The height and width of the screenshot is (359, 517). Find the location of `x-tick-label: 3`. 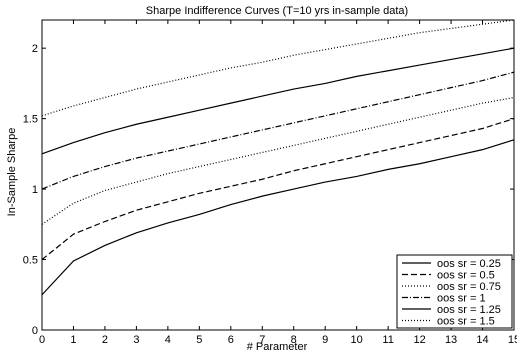

x-tick-label: 3 is located at coordinates (136, 340).